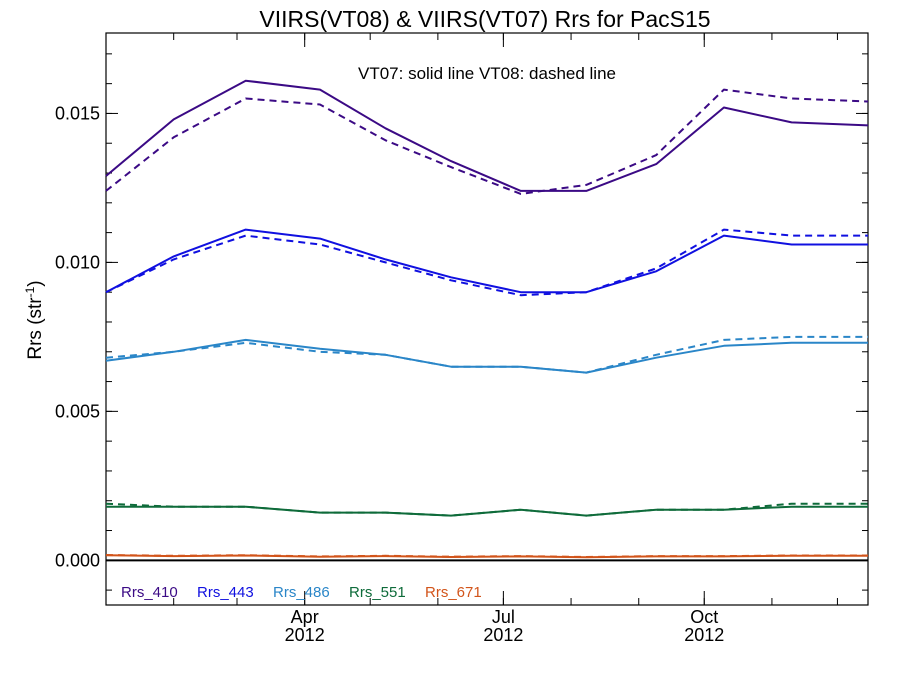  I want to click on legend-item-rrs-410: Rrs_410, so click(149, 592).